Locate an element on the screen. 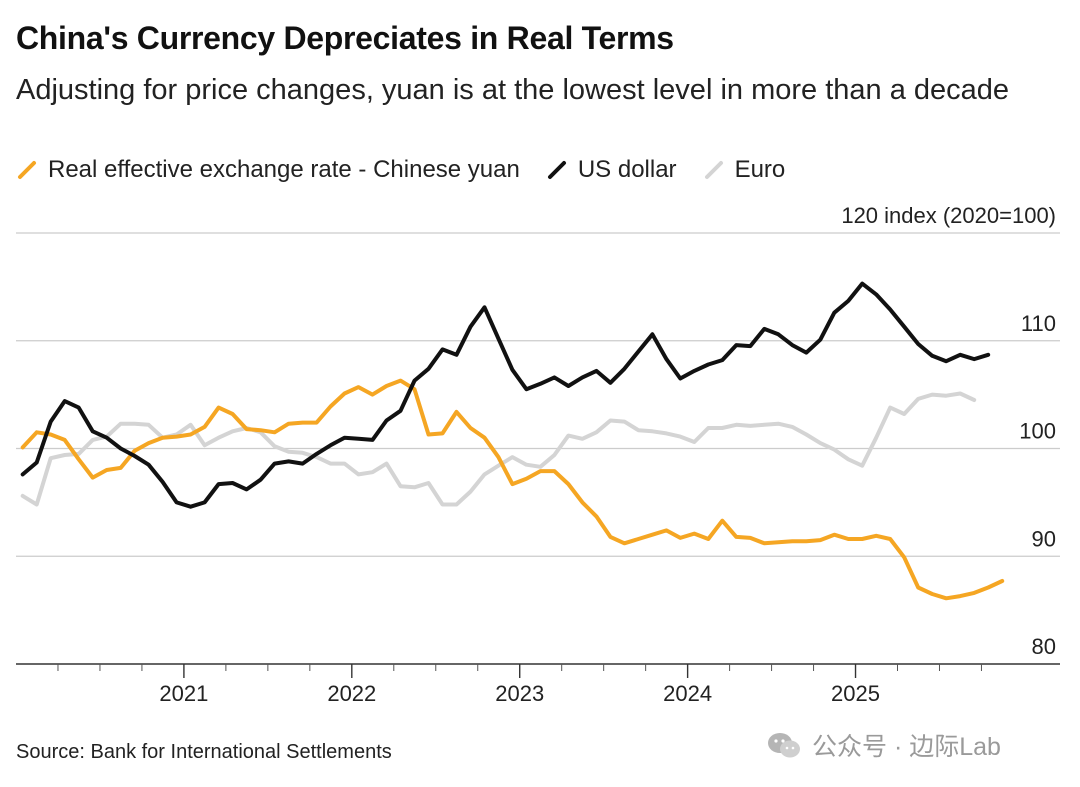 This screenshot has height=787, width=1080. x-tick-label-2021: 2021 is located at coordinates (183, 693).